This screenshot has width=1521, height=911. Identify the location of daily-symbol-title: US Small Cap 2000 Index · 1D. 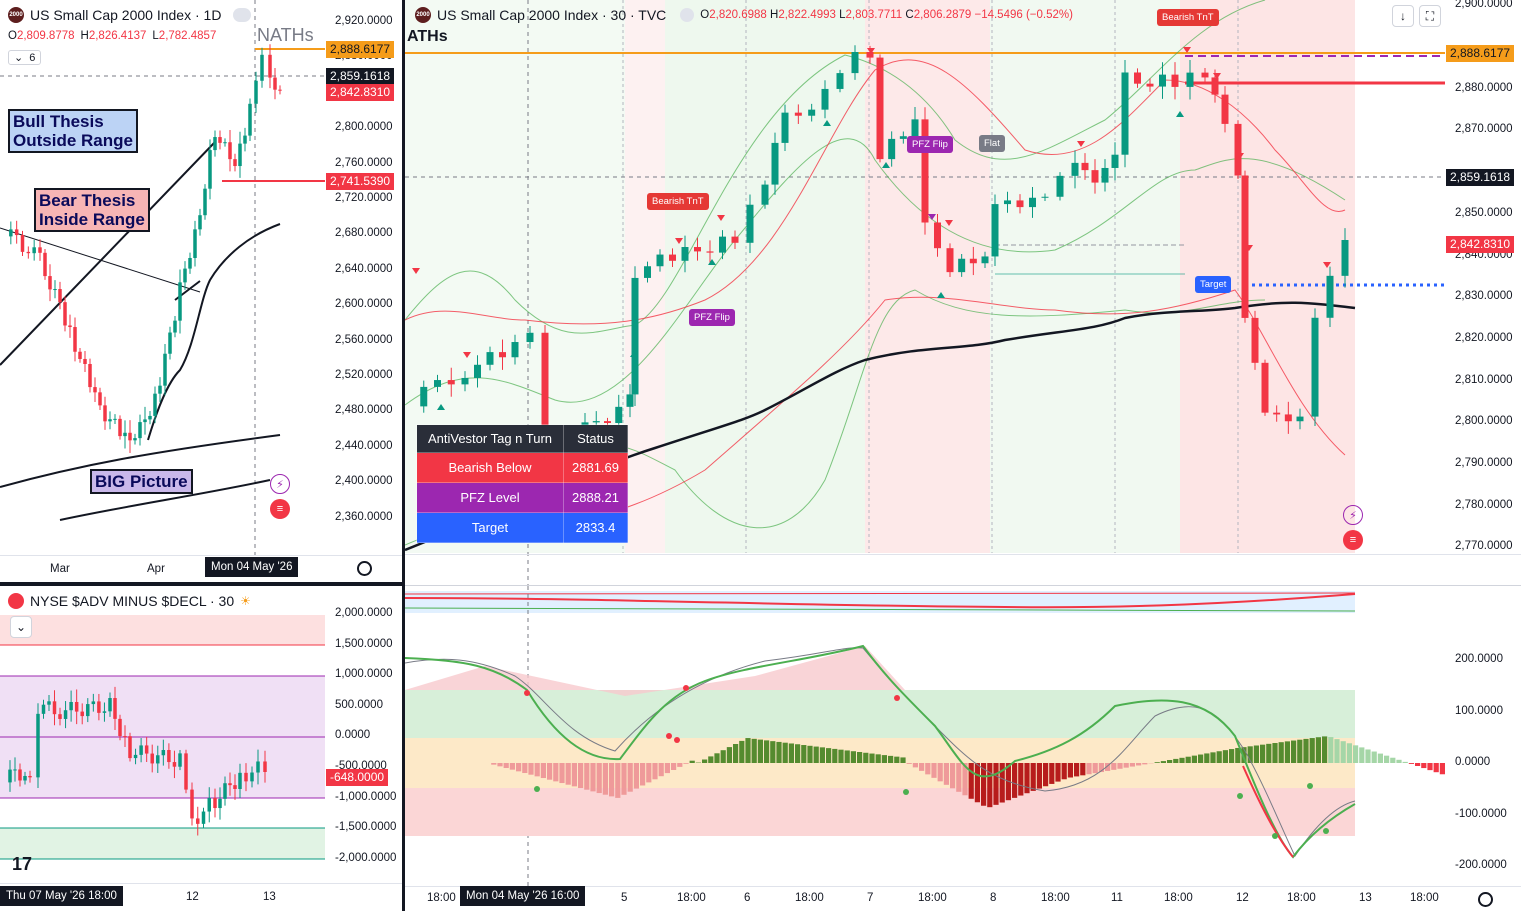
(126, 15).